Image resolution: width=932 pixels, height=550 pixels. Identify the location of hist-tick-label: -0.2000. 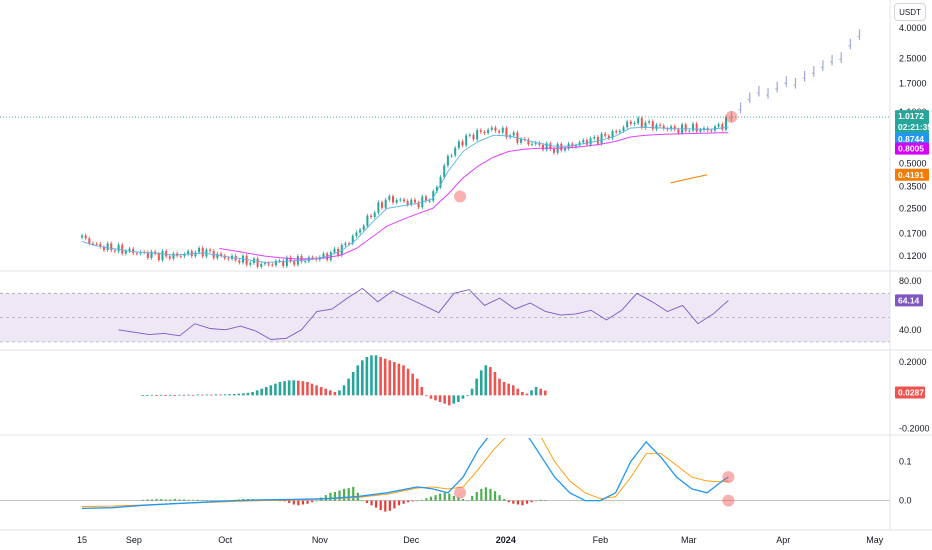
(914, 429).